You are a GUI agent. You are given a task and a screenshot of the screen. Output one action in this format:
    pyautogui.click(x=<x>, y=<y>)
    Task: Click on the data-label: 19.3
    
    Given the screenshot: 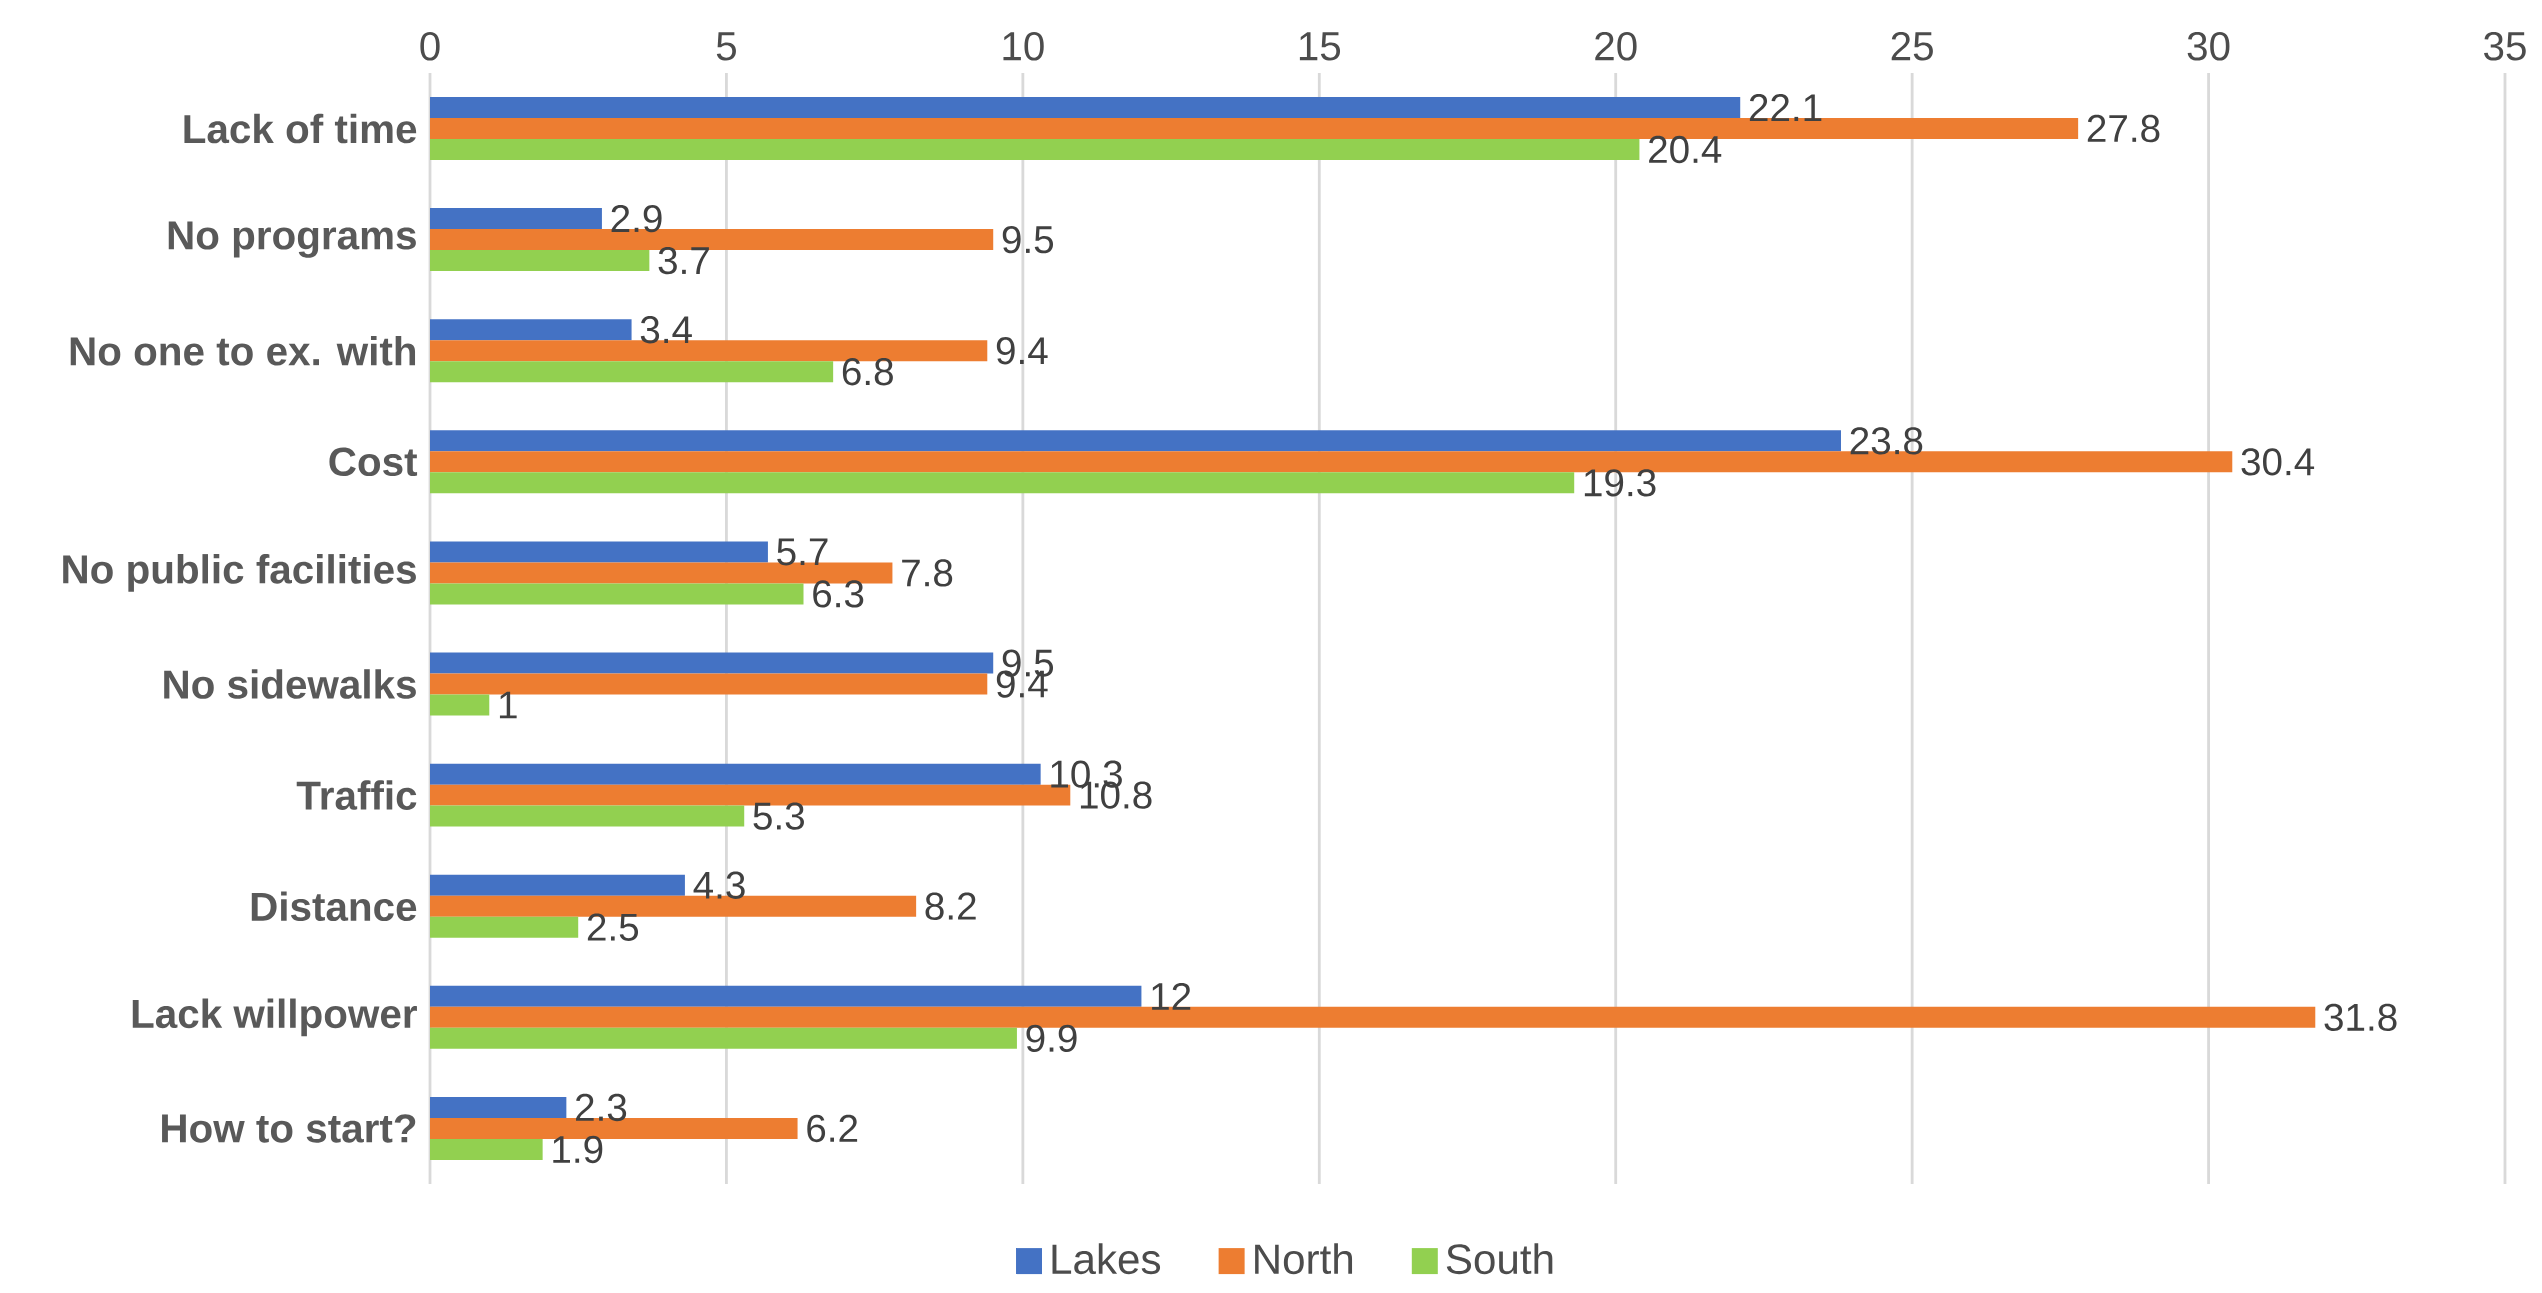 What is the action you would take?
    pyautogui.click(x=1620, y=483)
    